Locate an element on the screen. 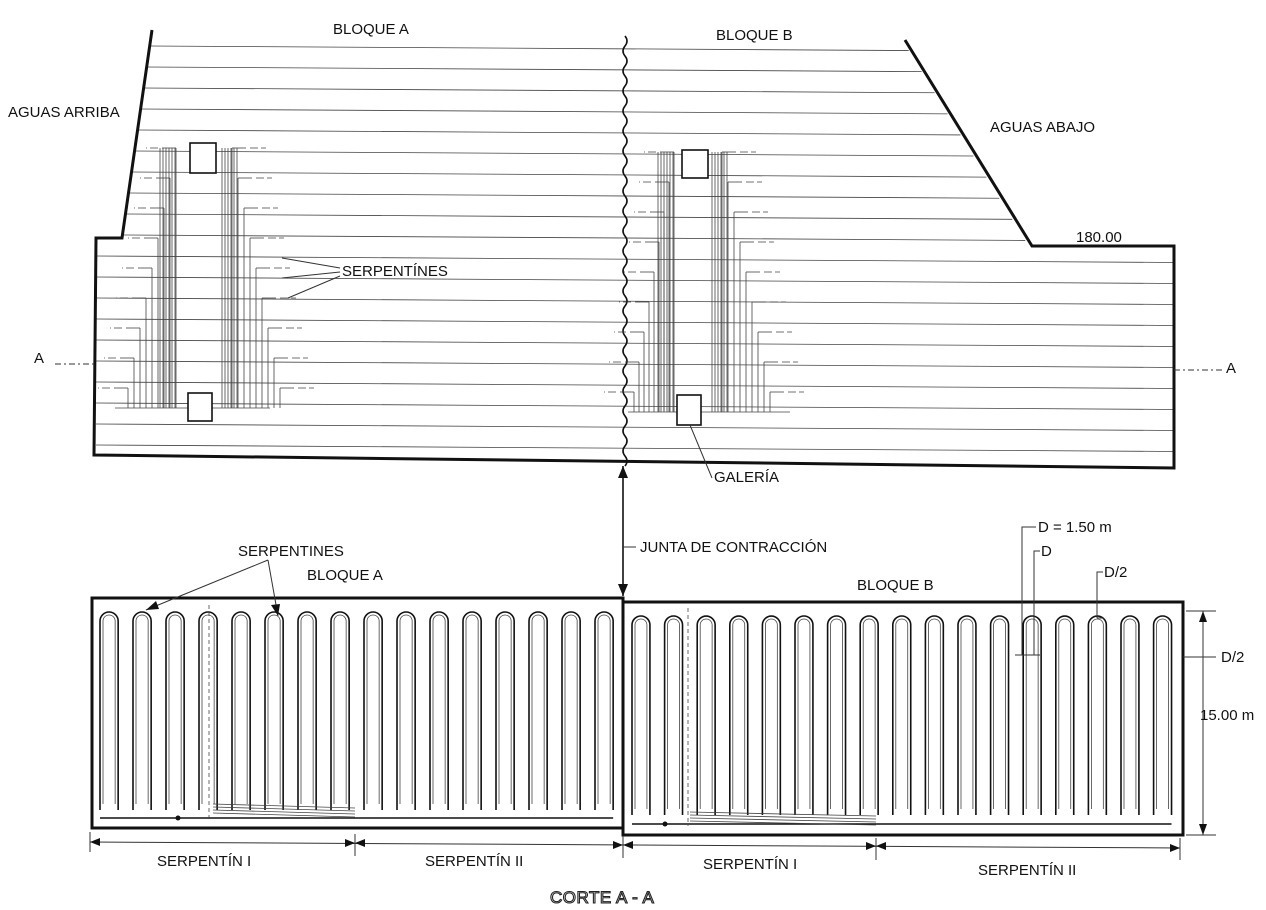 This screenshot has width=1266, height=910. plan-block-a-outline is located at coordinates (357, 713).